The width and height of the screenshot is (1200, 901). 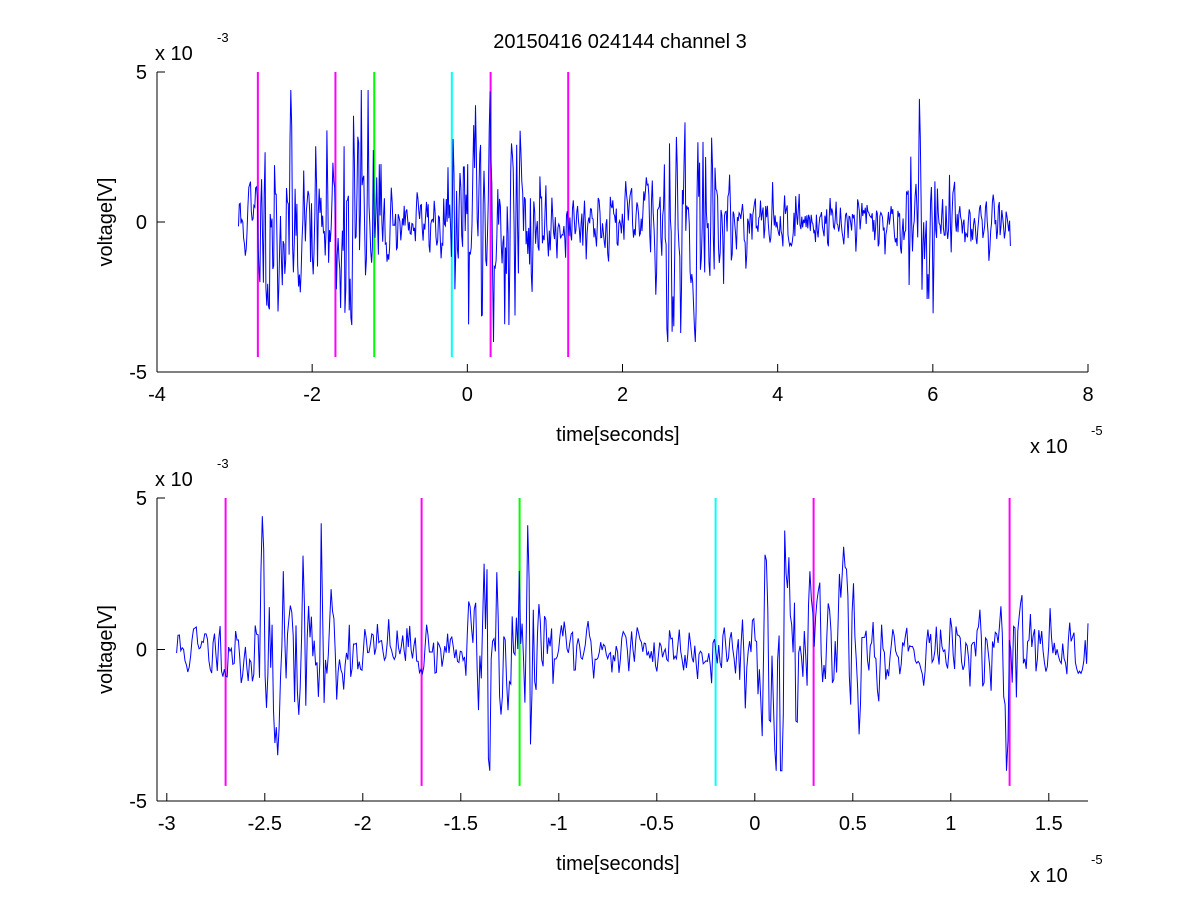 What do you see at coordinates (157, 395) in the screenshot?
I see `x-tick-label: -4` at bounding box center [157, 395].